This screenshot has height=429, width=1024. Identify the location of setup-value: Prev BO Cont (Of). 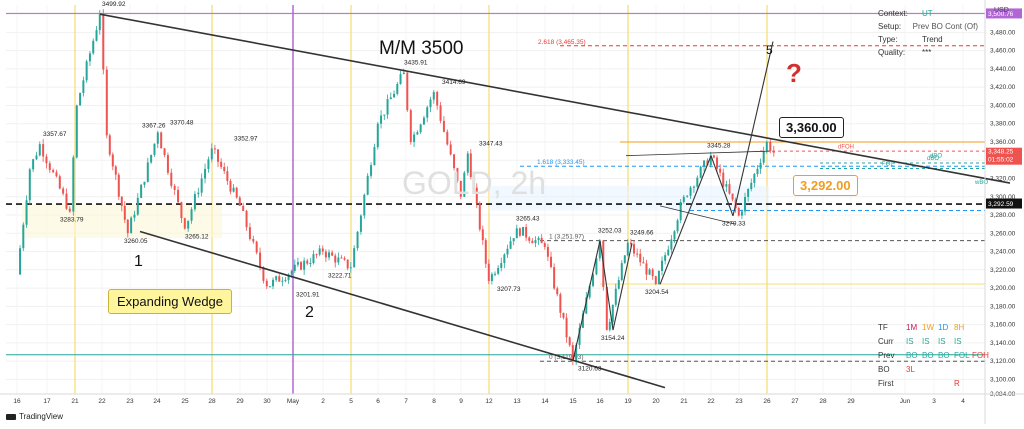
(945, 26).